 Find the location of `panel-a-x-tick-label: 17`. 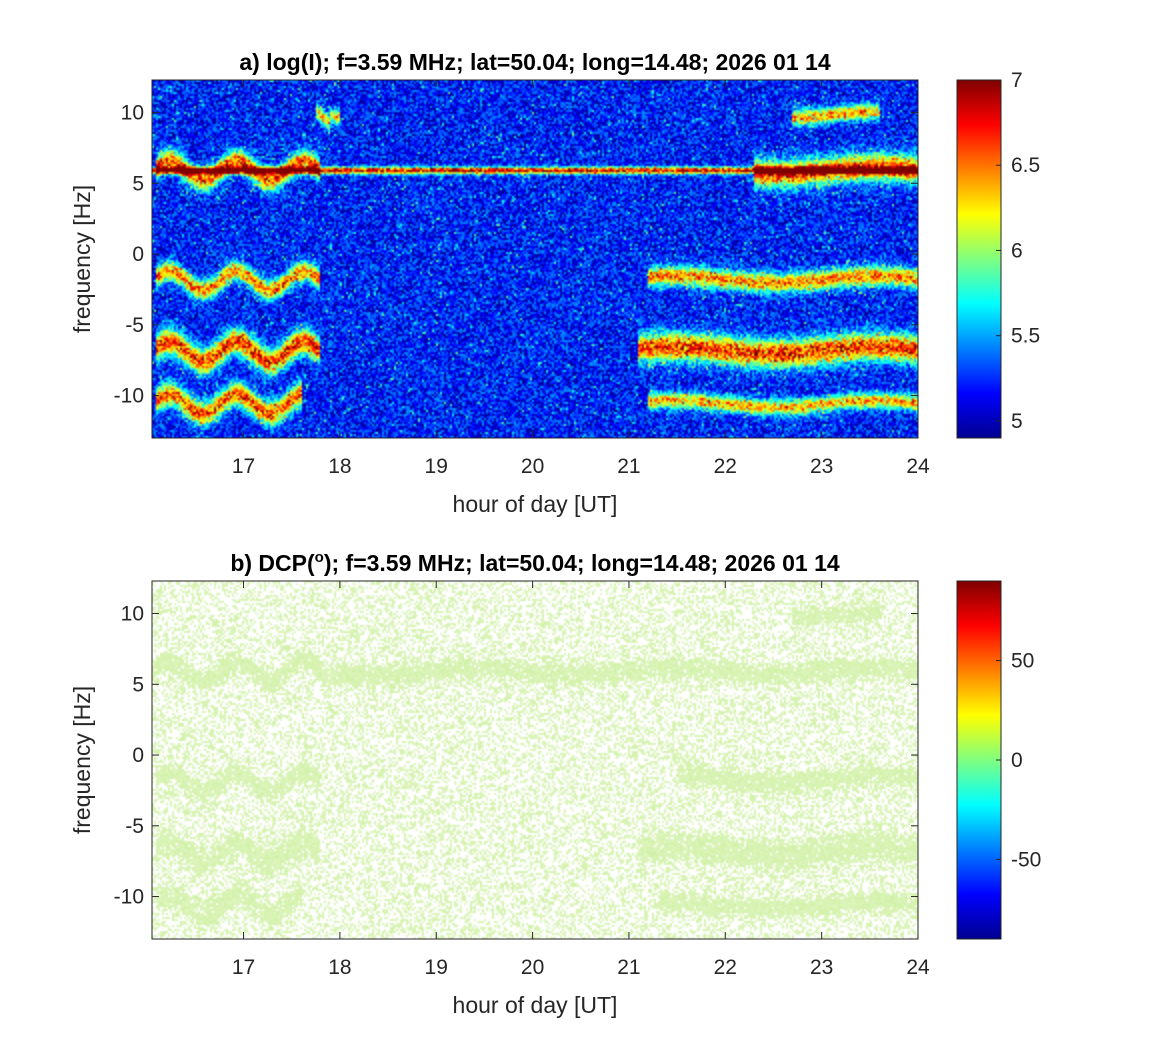

panel-a-x-tick-label: 17 is located at coordinates (243, 466).